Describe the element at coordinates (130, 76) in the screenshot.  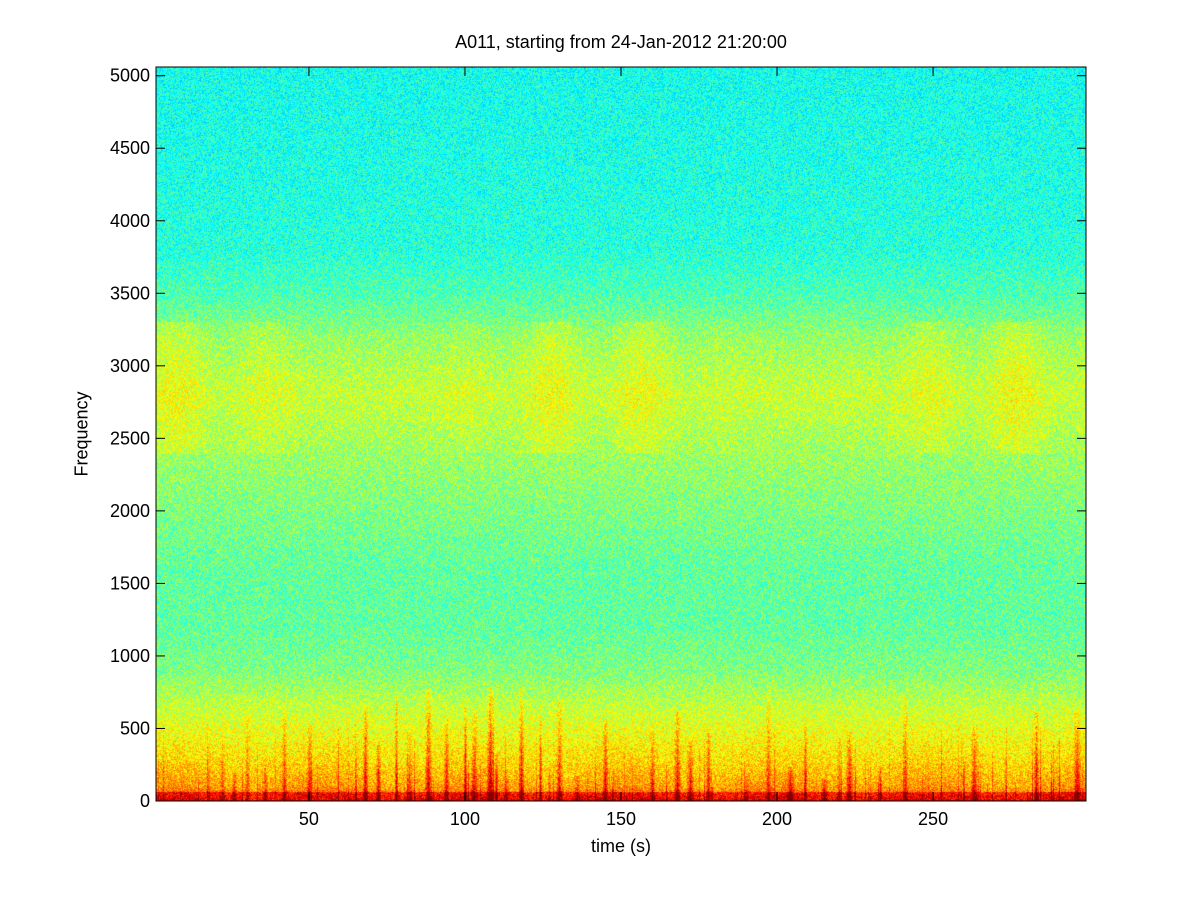
I see `y-tick-label: 5000` at that location.